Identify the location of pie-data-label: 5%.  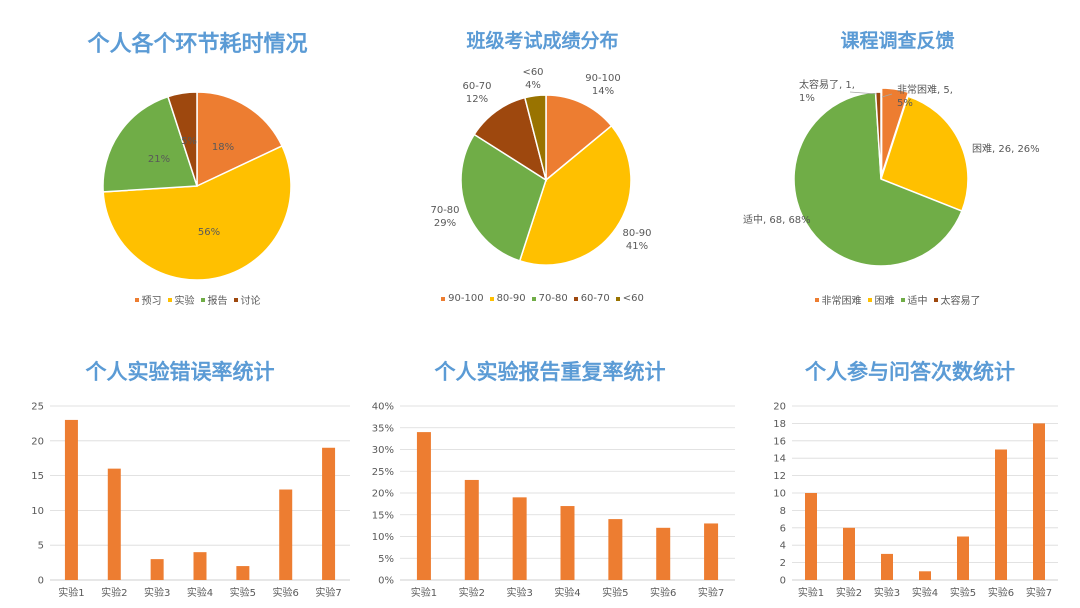
(905, 103).